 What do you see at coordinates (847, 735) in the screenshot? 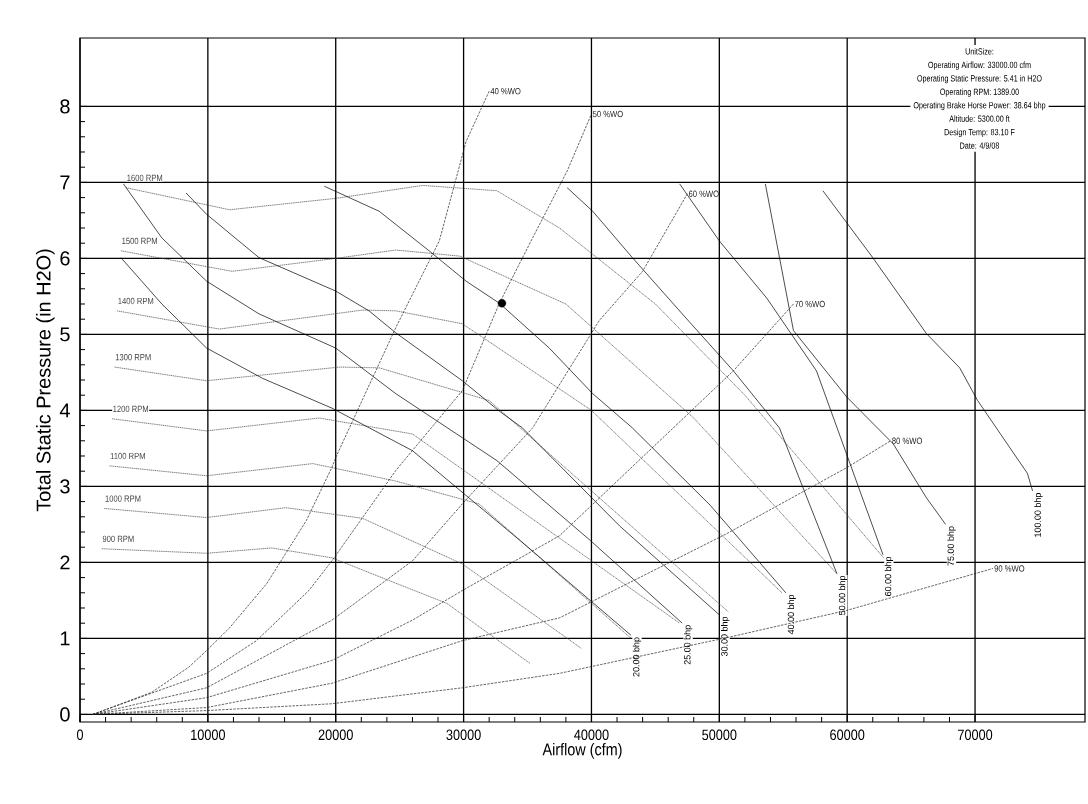
I see `x-tick-label: 60000` at bounding box center [847, 735].